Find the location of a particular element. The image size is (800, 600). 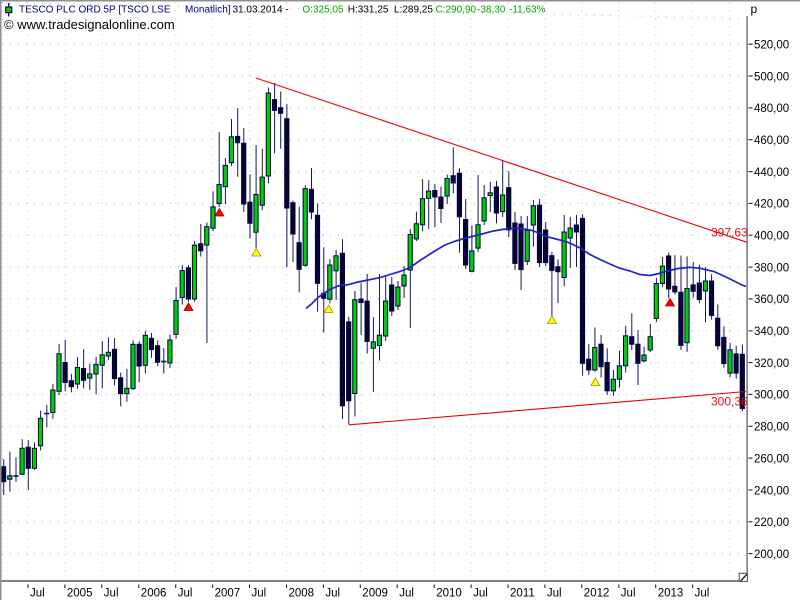

svg-text: 260,00 is located at coordinates (771, 459).